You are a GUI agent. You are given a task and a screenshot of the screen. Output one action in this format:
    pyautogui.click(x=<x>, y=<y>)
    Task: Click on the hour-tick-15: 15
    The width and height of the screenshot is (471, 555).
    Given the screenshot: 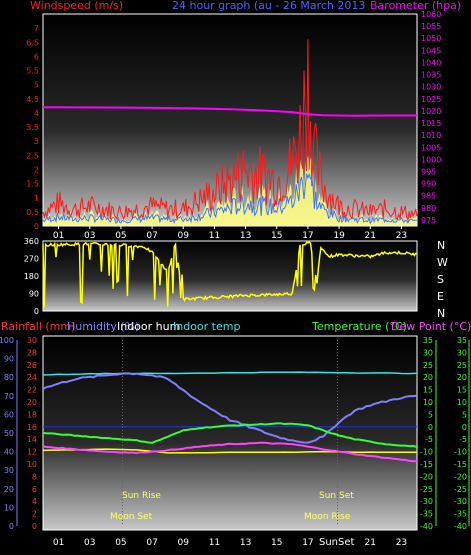 What is the action you would take?
    pyautogui.click(x=276, y=236)
    